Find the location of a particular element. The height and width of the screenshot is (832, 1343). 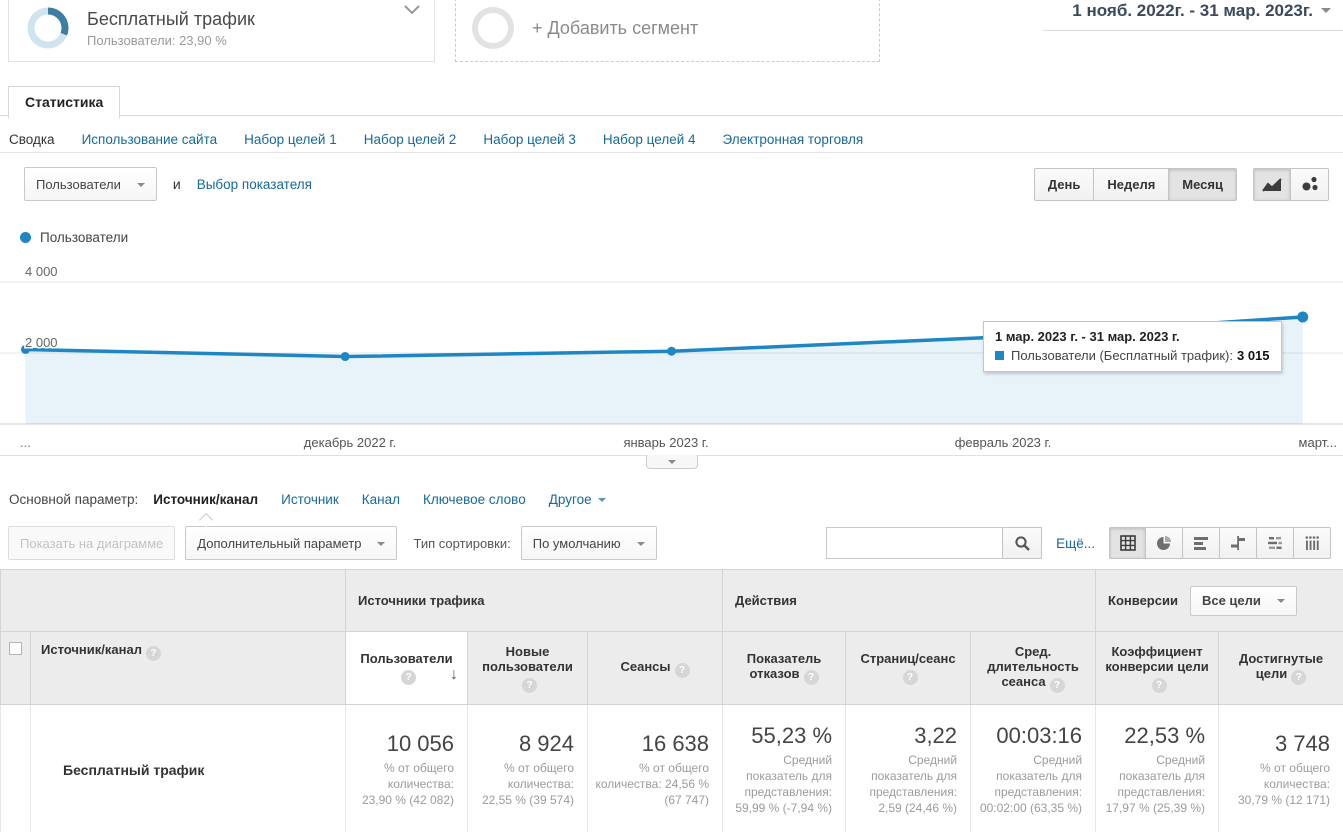

select-metric-link: Выбор показателя is located at coordinates (254, 184).